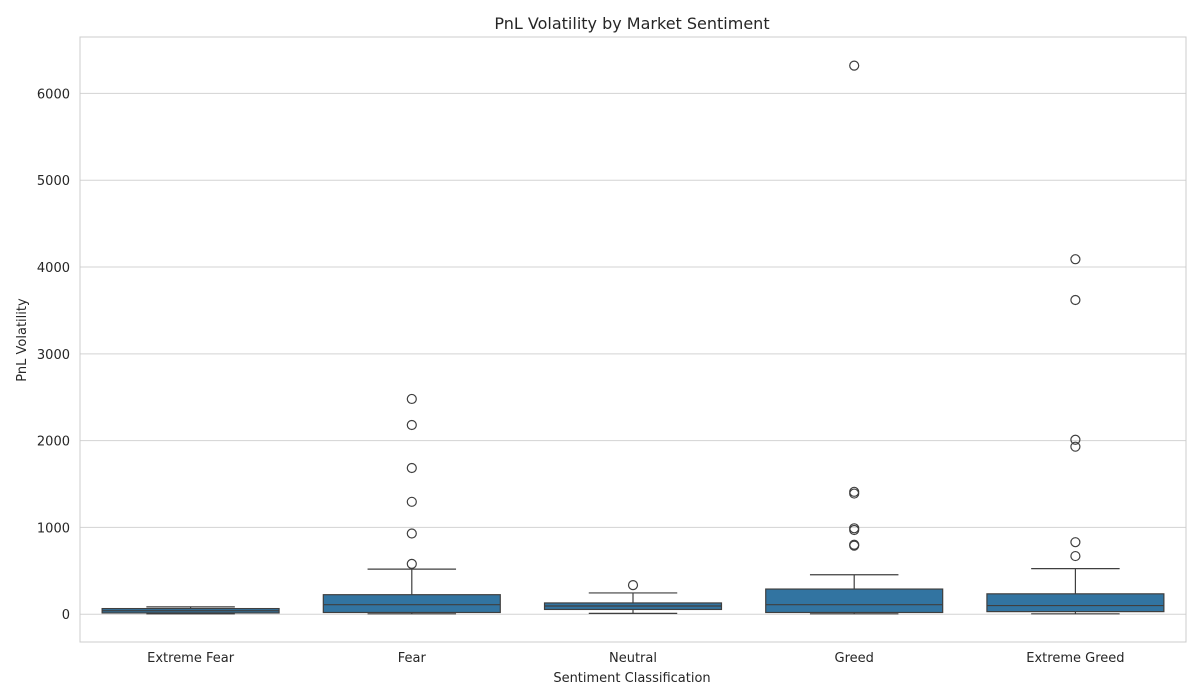 This screenshot has width=1200, height=700. I want to click on y-tick-labels: 0 1000 2000 3000 4000 5000 6000, so click(53, 355).